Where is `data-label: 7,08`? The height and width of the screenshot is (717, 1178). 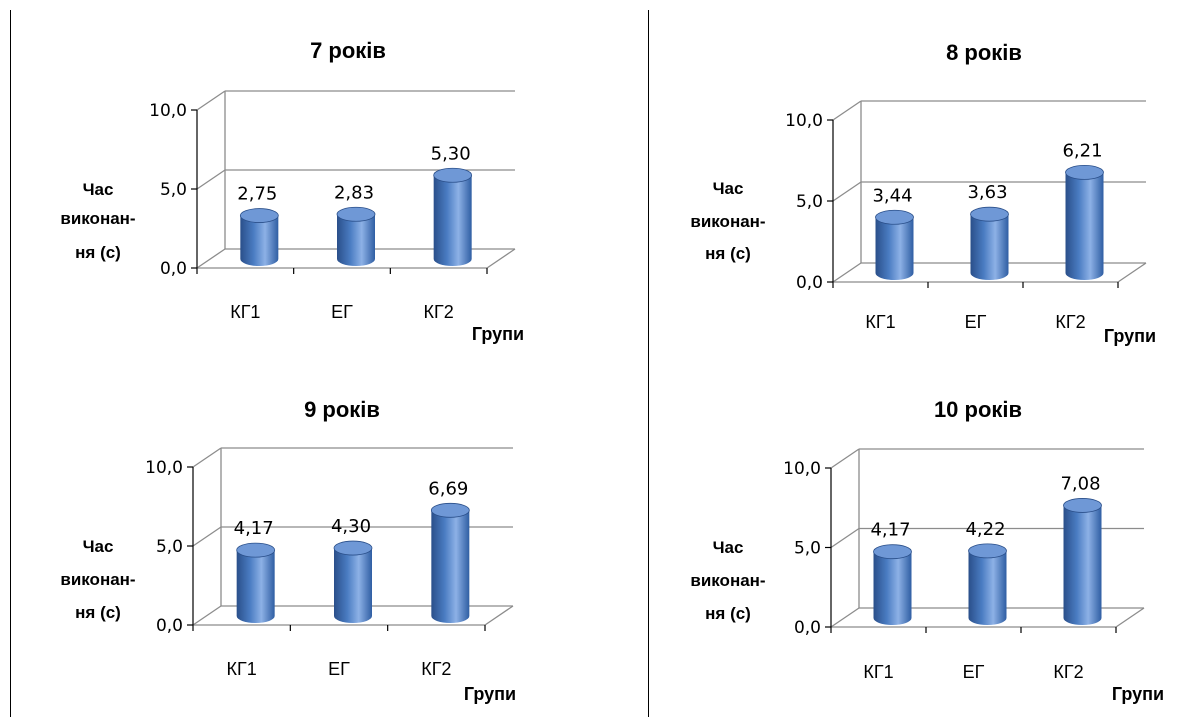 data-label: 7,08 is located at coordinates (1080, 483).